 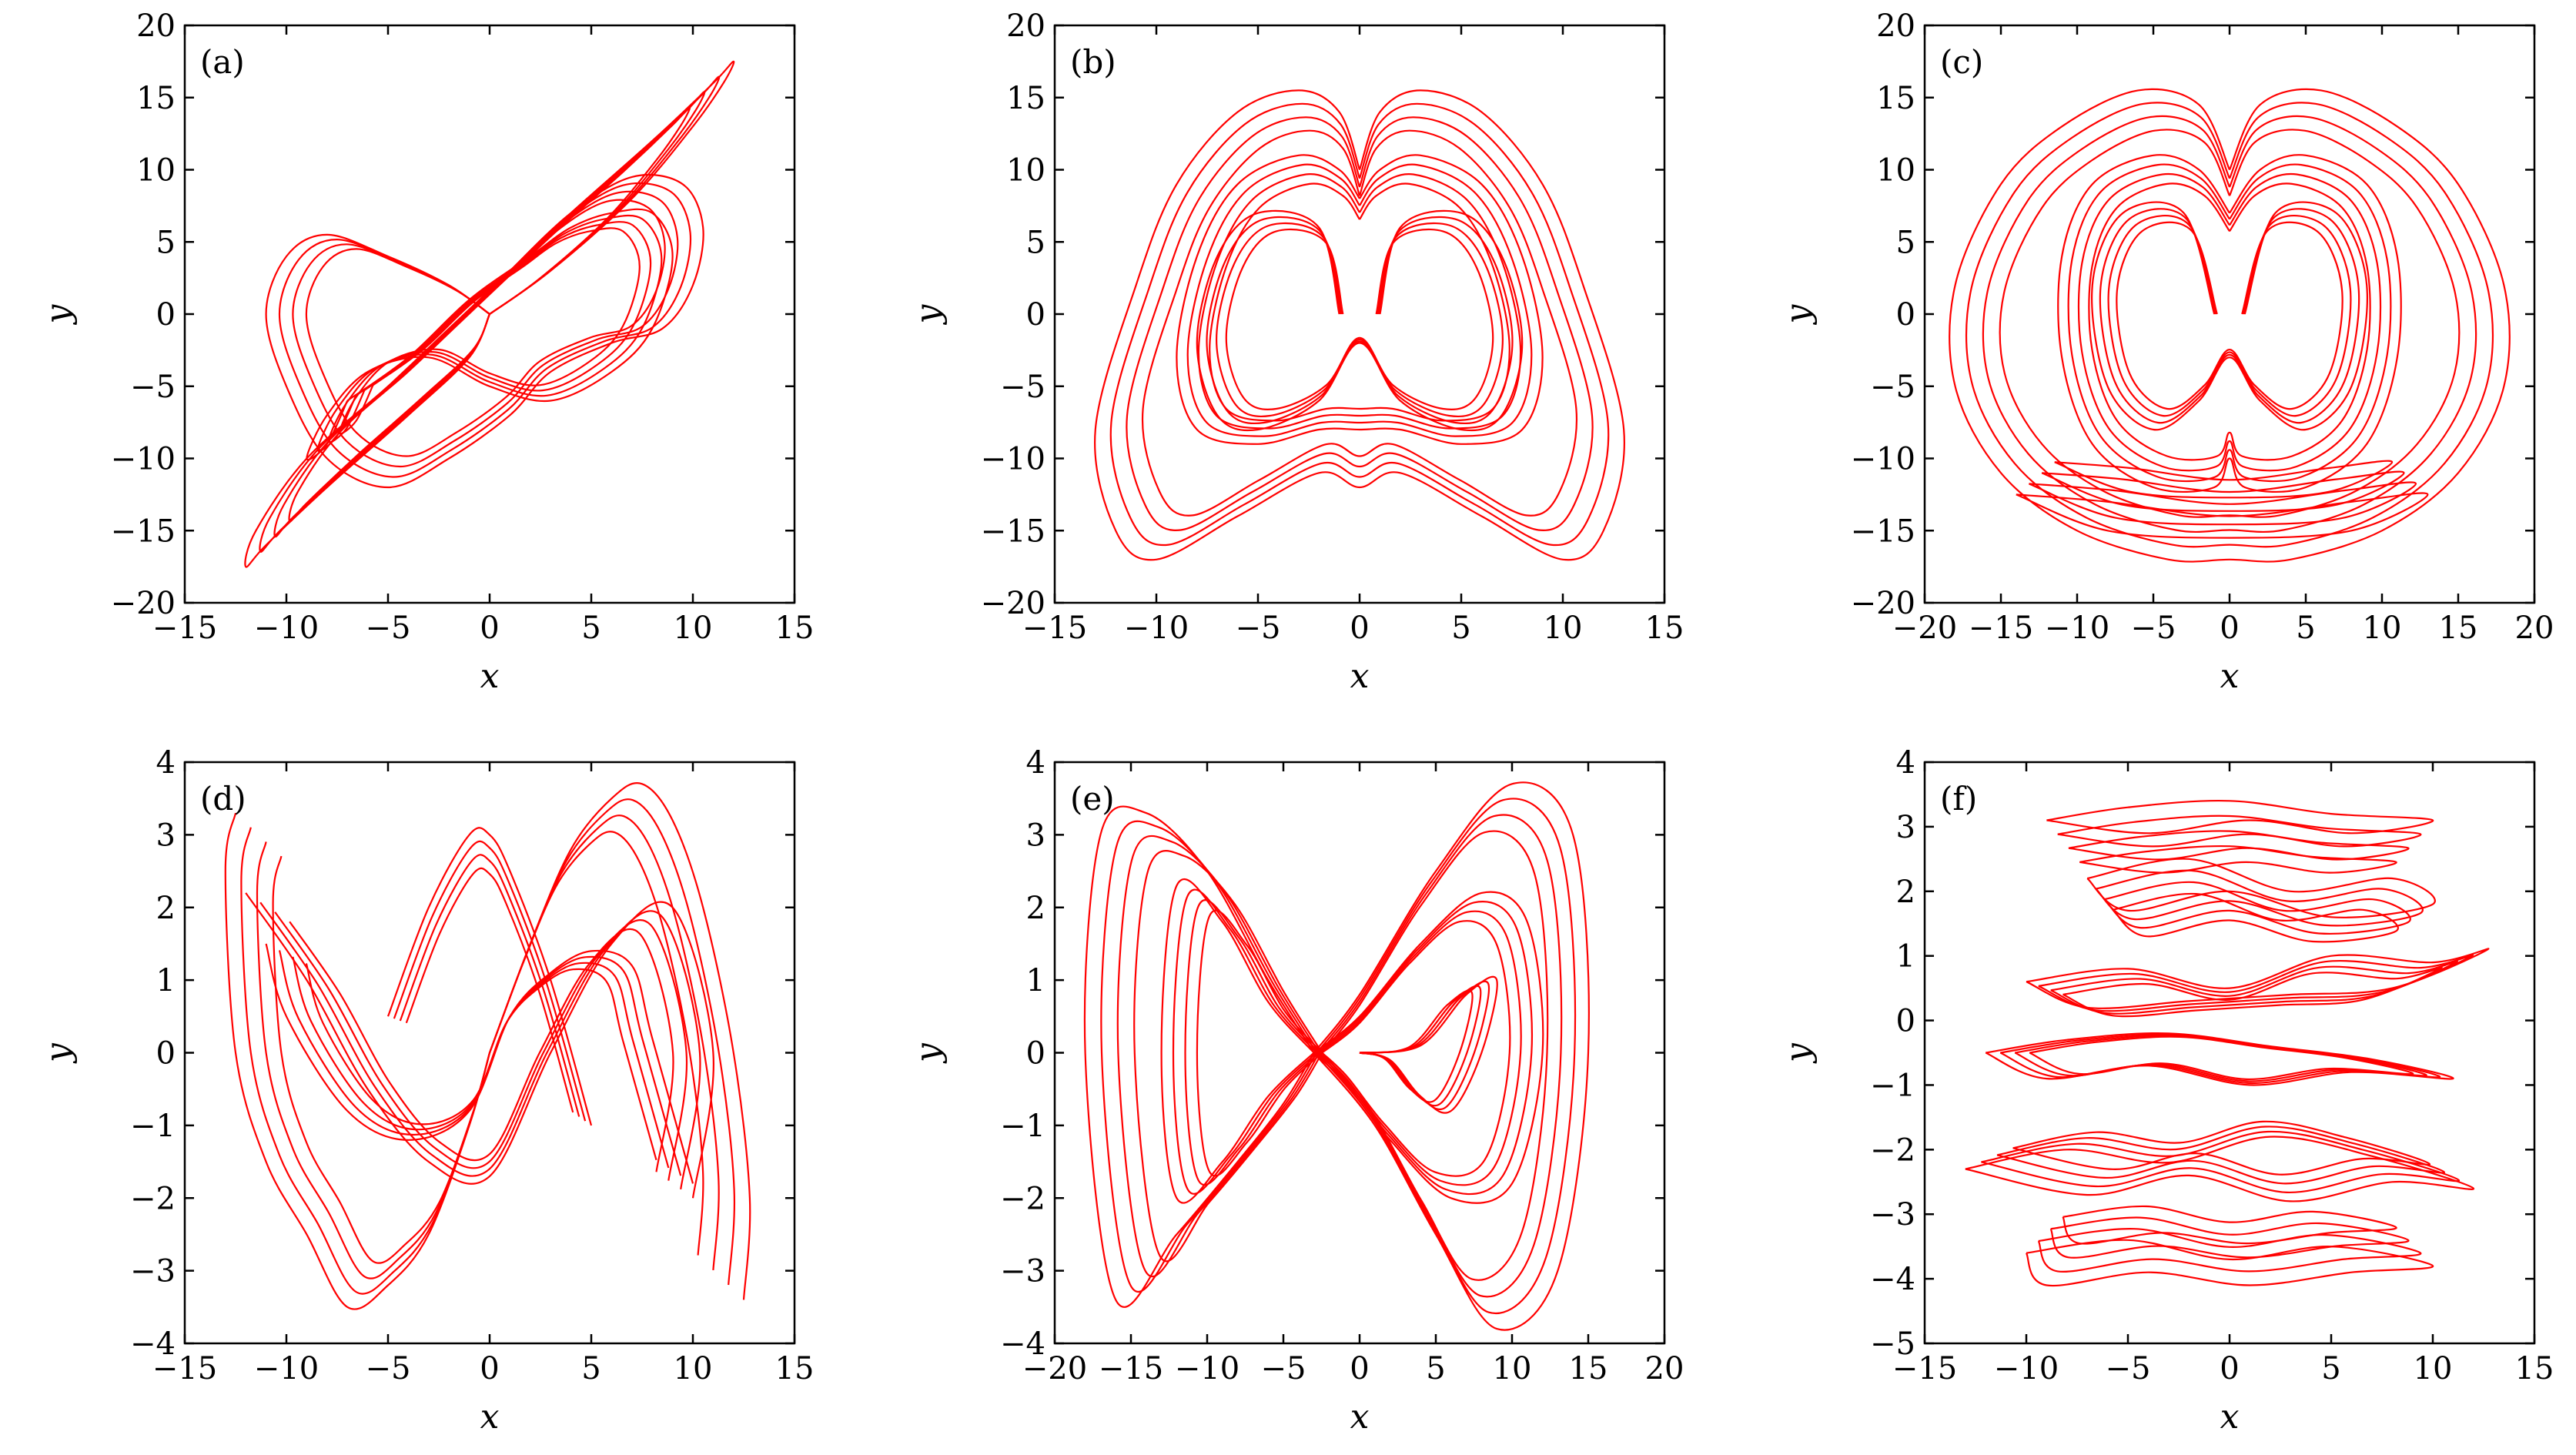 I want to click on x-tick-label: 20, so click(x=2535, y=628).